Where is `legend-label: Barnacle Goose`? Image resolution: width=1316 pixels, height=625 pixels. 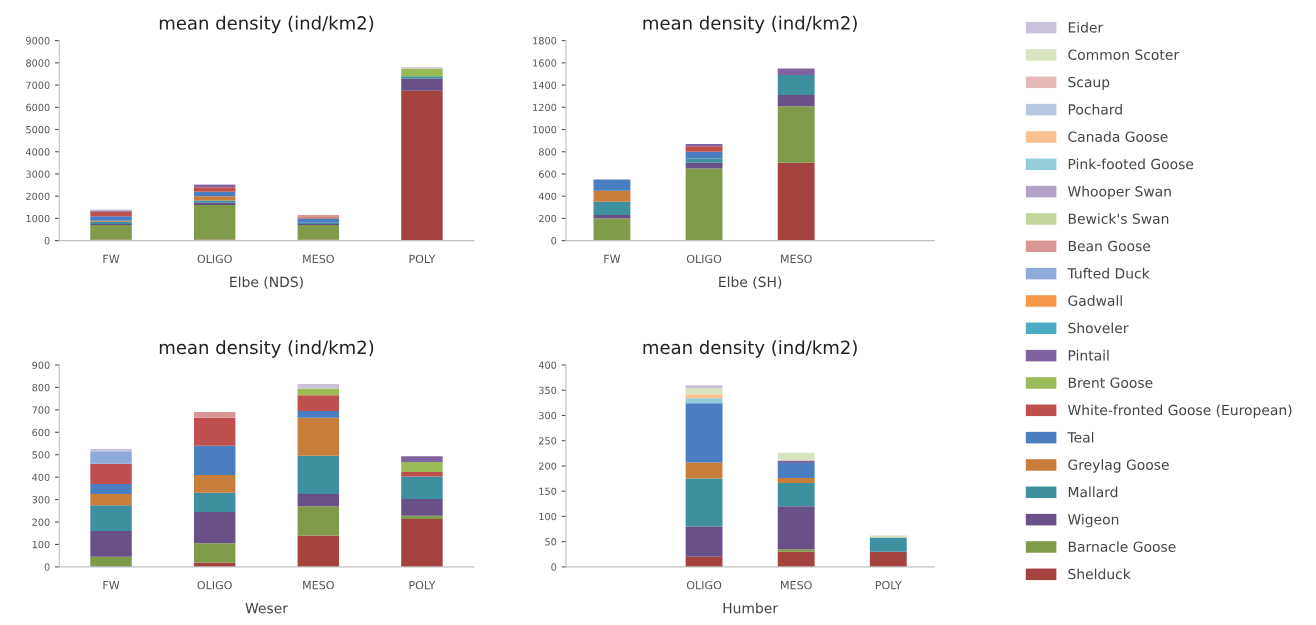 legend-label: Barnacle Goose is located at coordinates (1122, 546).